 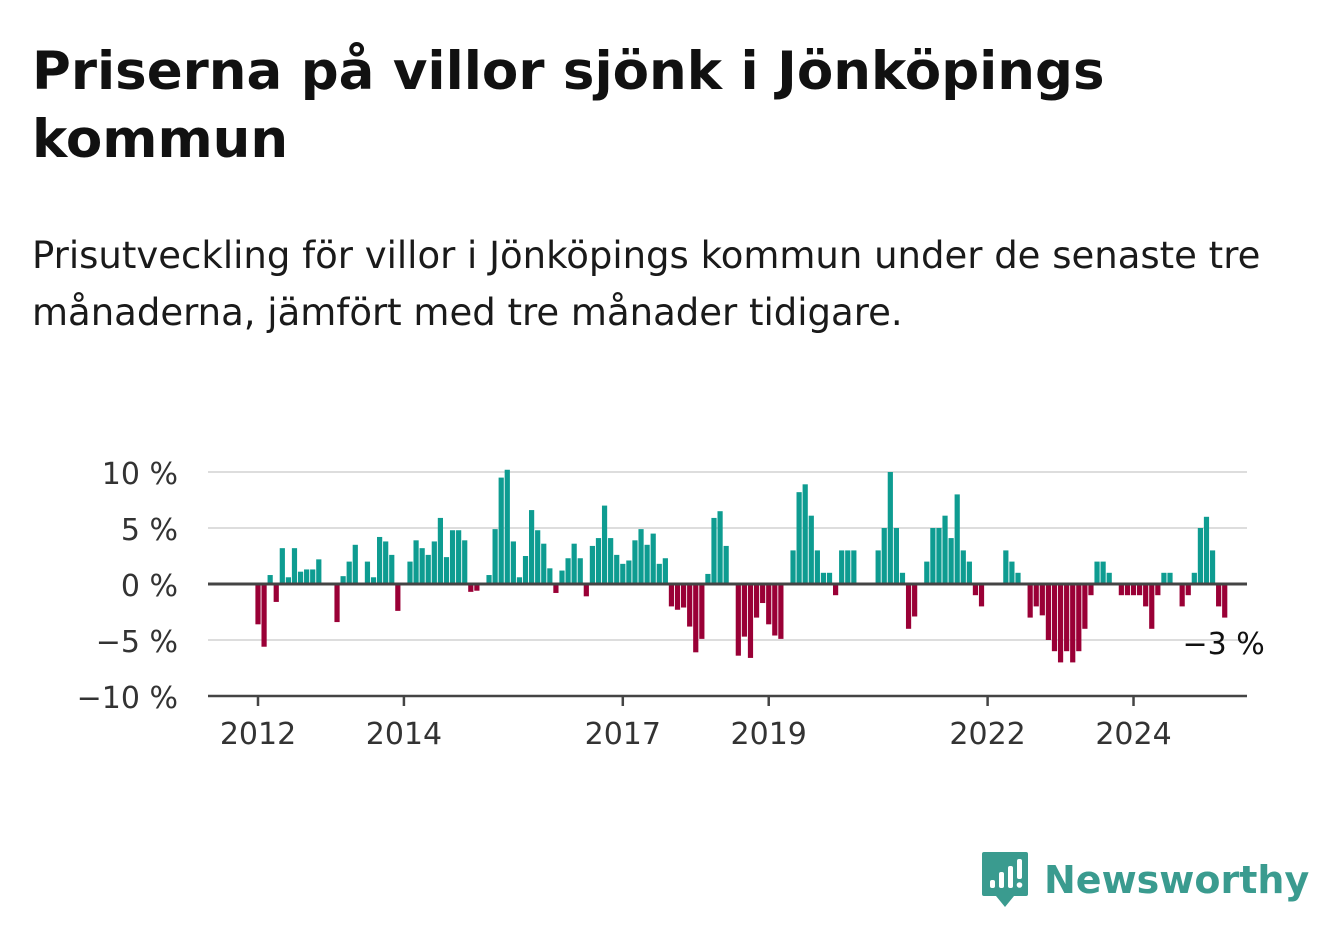 I want to click on x-tick-label: 2022, so click(x=987, y=734).